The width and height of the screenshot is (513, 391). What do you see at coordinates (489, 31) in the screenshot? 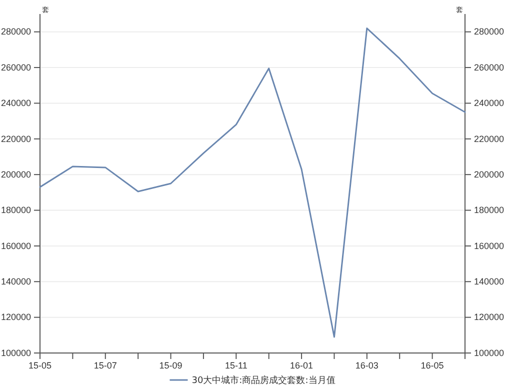
I see `y2-tick-label: 280000` at bounding box center [489, 31].